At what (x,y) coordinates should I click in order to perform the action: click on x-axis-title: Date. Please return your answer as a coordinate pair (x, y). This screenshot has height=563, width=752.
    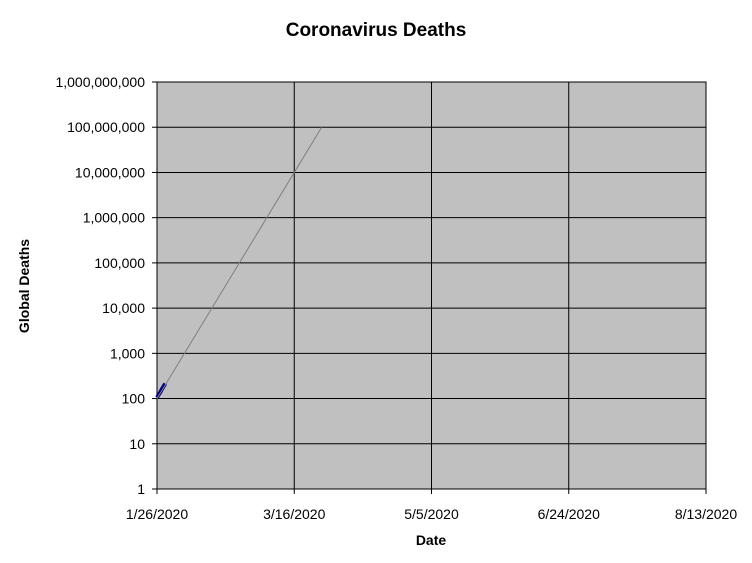
    Looking at the image, I should click on (431, 540).